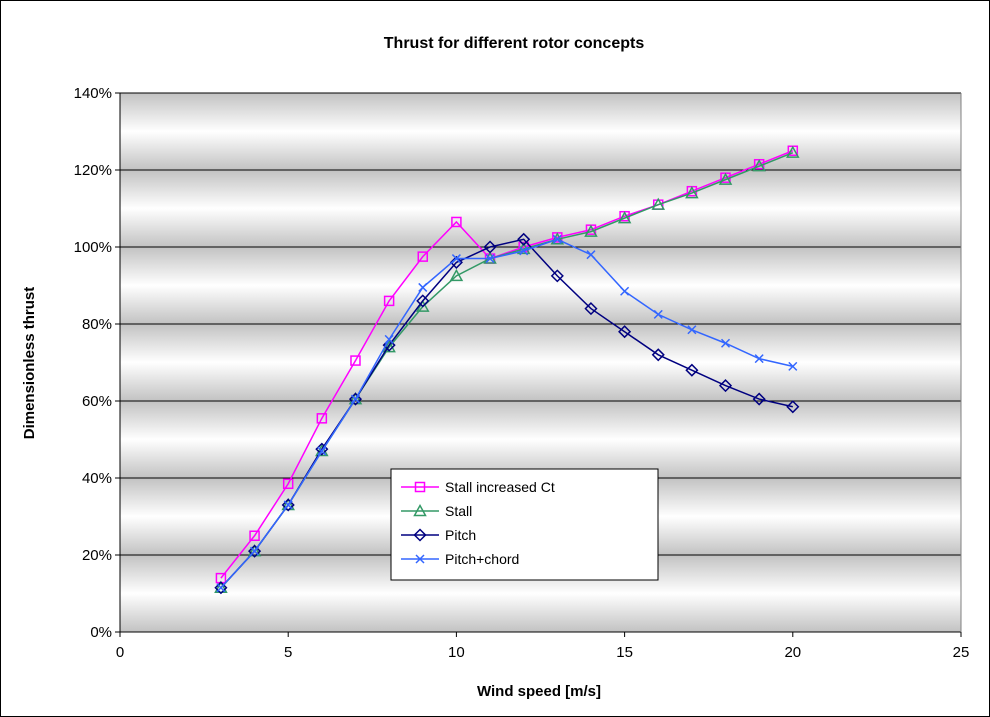  Describe the element at coordinates (101, 632) in the screenshot. I see `y-tick-label: 0%` at that location.